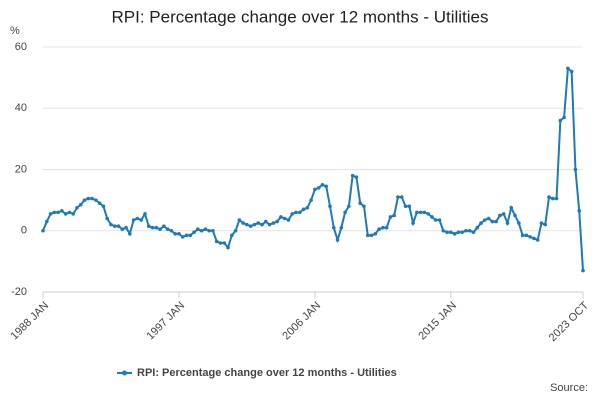 Image resolution: width=600 pixels, height=400 pixels. Describe the element at coordinates (15, 31) in the screenshot. I see `y-unit: %` at that location.